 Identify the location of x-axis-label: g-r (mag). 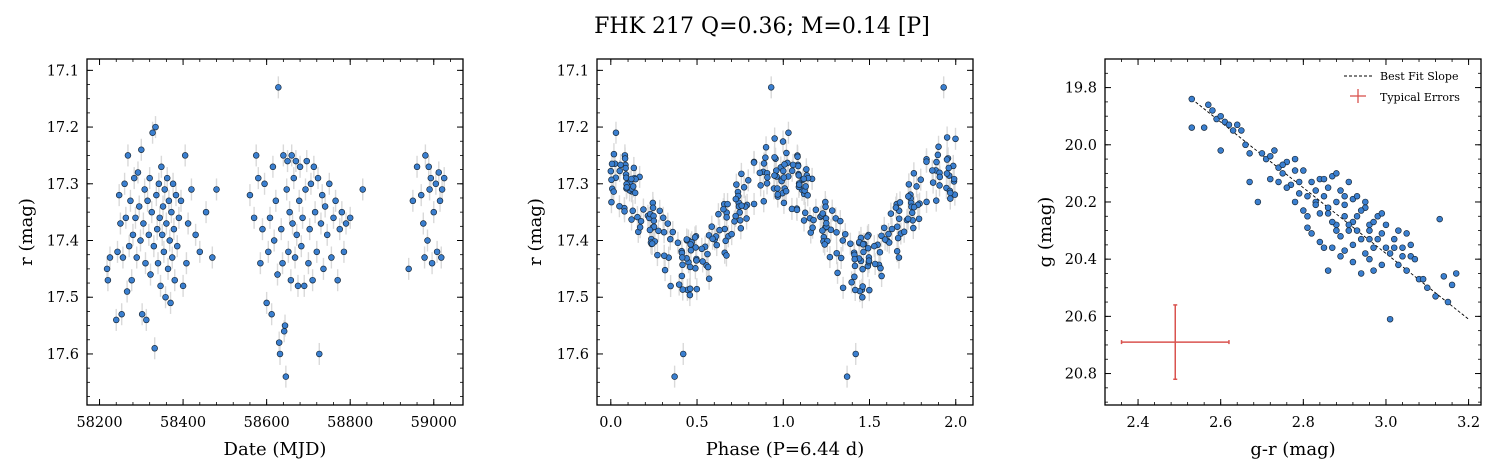
(1292, 449).